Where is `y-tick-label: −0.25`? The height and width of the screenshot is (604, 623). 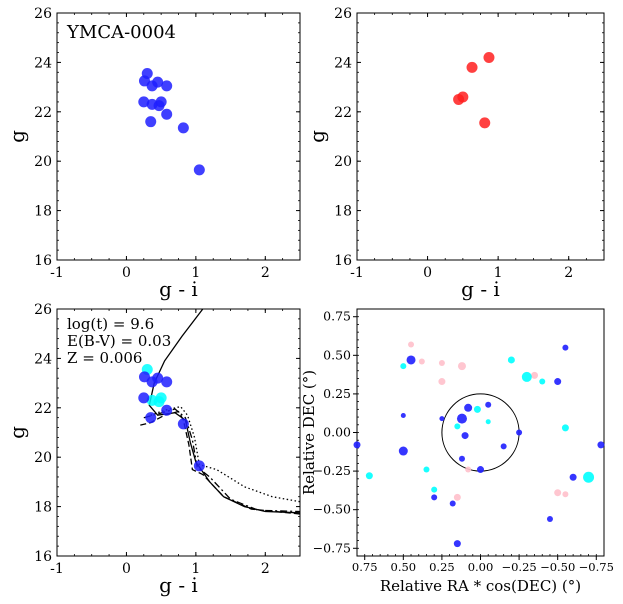
y-tick-label: −0.25 is located at coordinates (332, 470).